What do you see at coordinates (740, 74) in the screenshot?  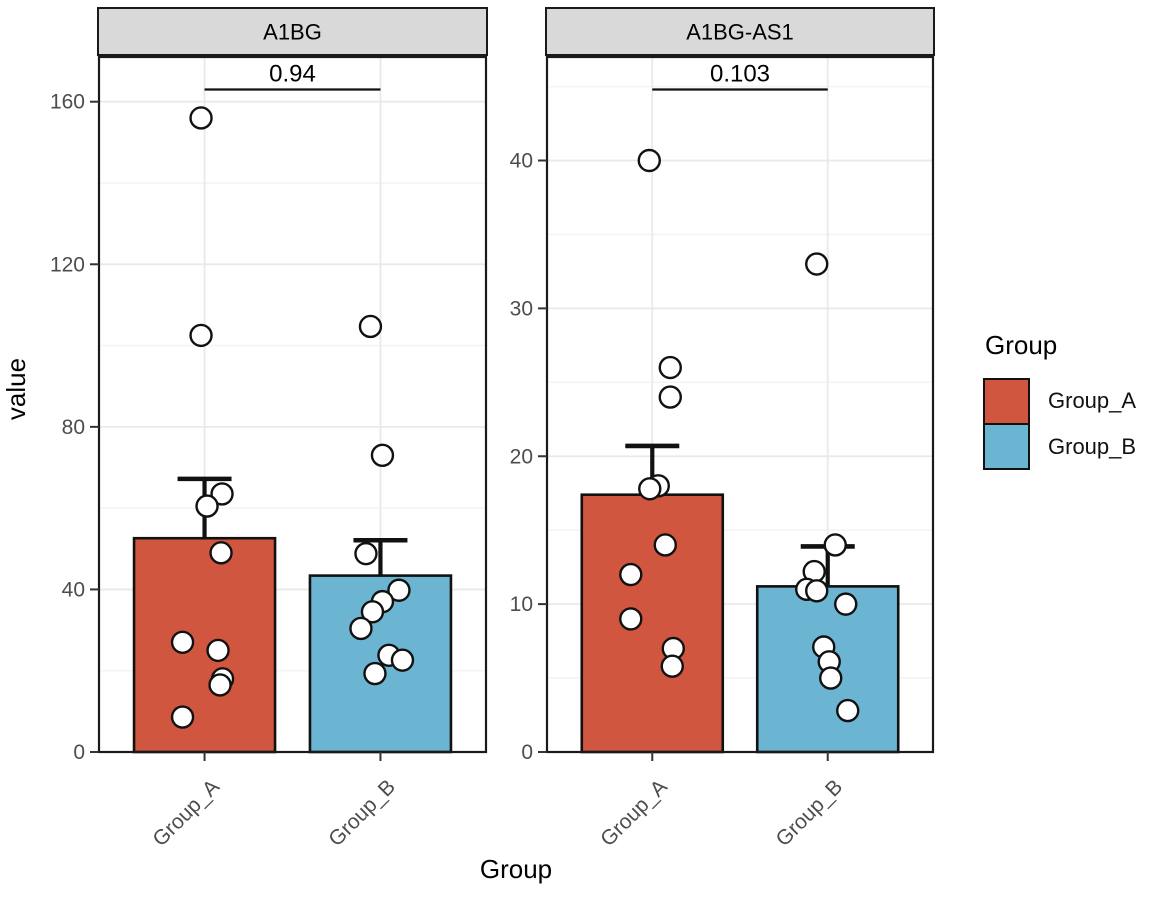 I see `pvalue-label: 0.103` at bounding box center [740, 74].